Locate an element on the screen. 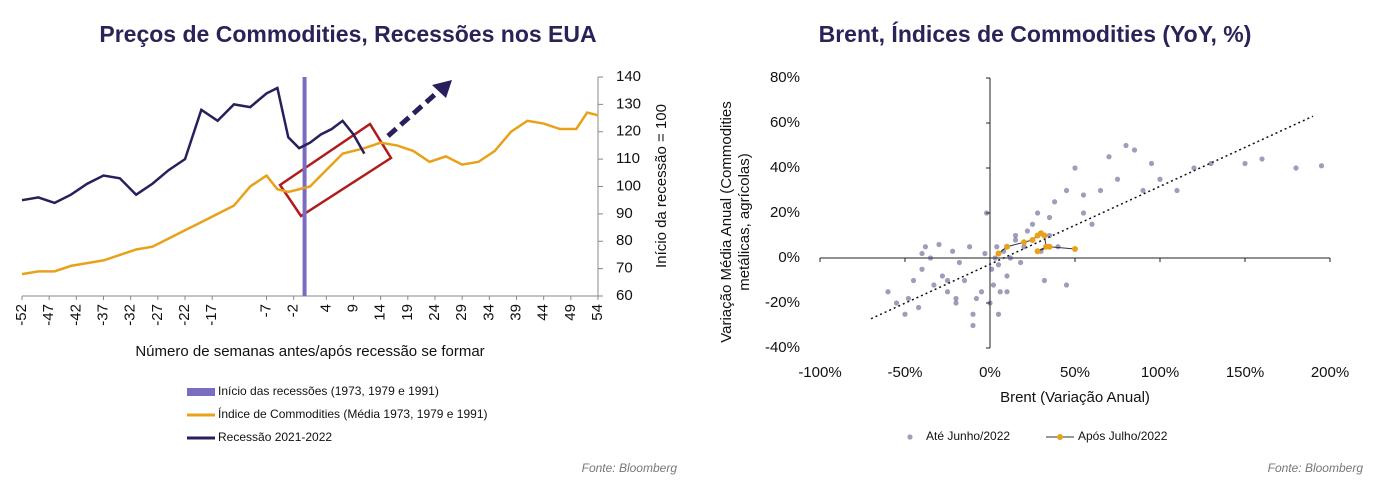 This screenshot has height=495, width=1379. x-axis-label: Brent (Variação Anual) is located at coordinates (1075, 397).